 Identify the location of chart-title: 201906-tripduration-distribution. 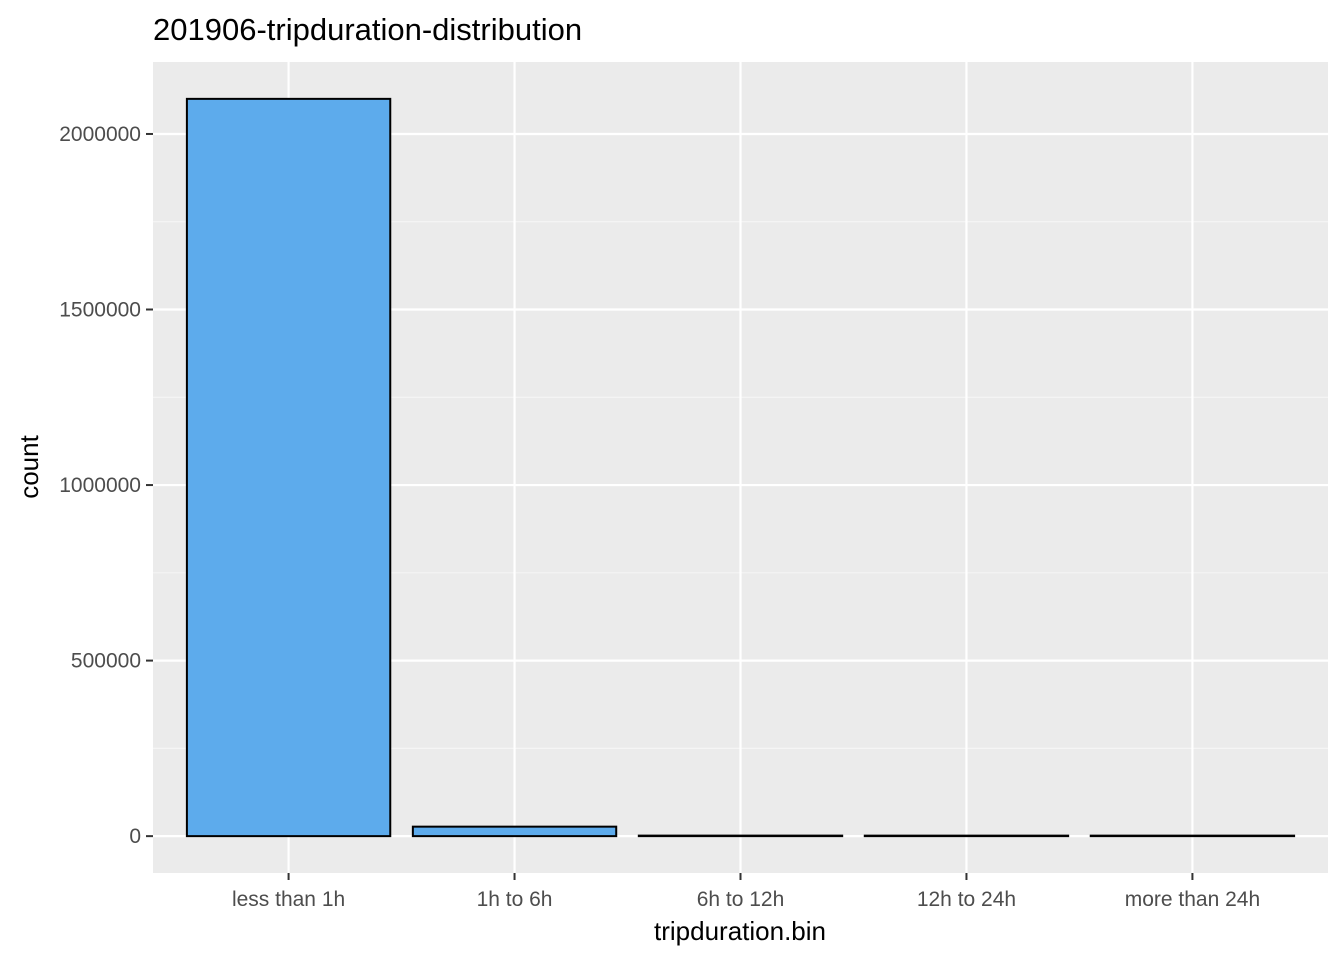
(367, 29).